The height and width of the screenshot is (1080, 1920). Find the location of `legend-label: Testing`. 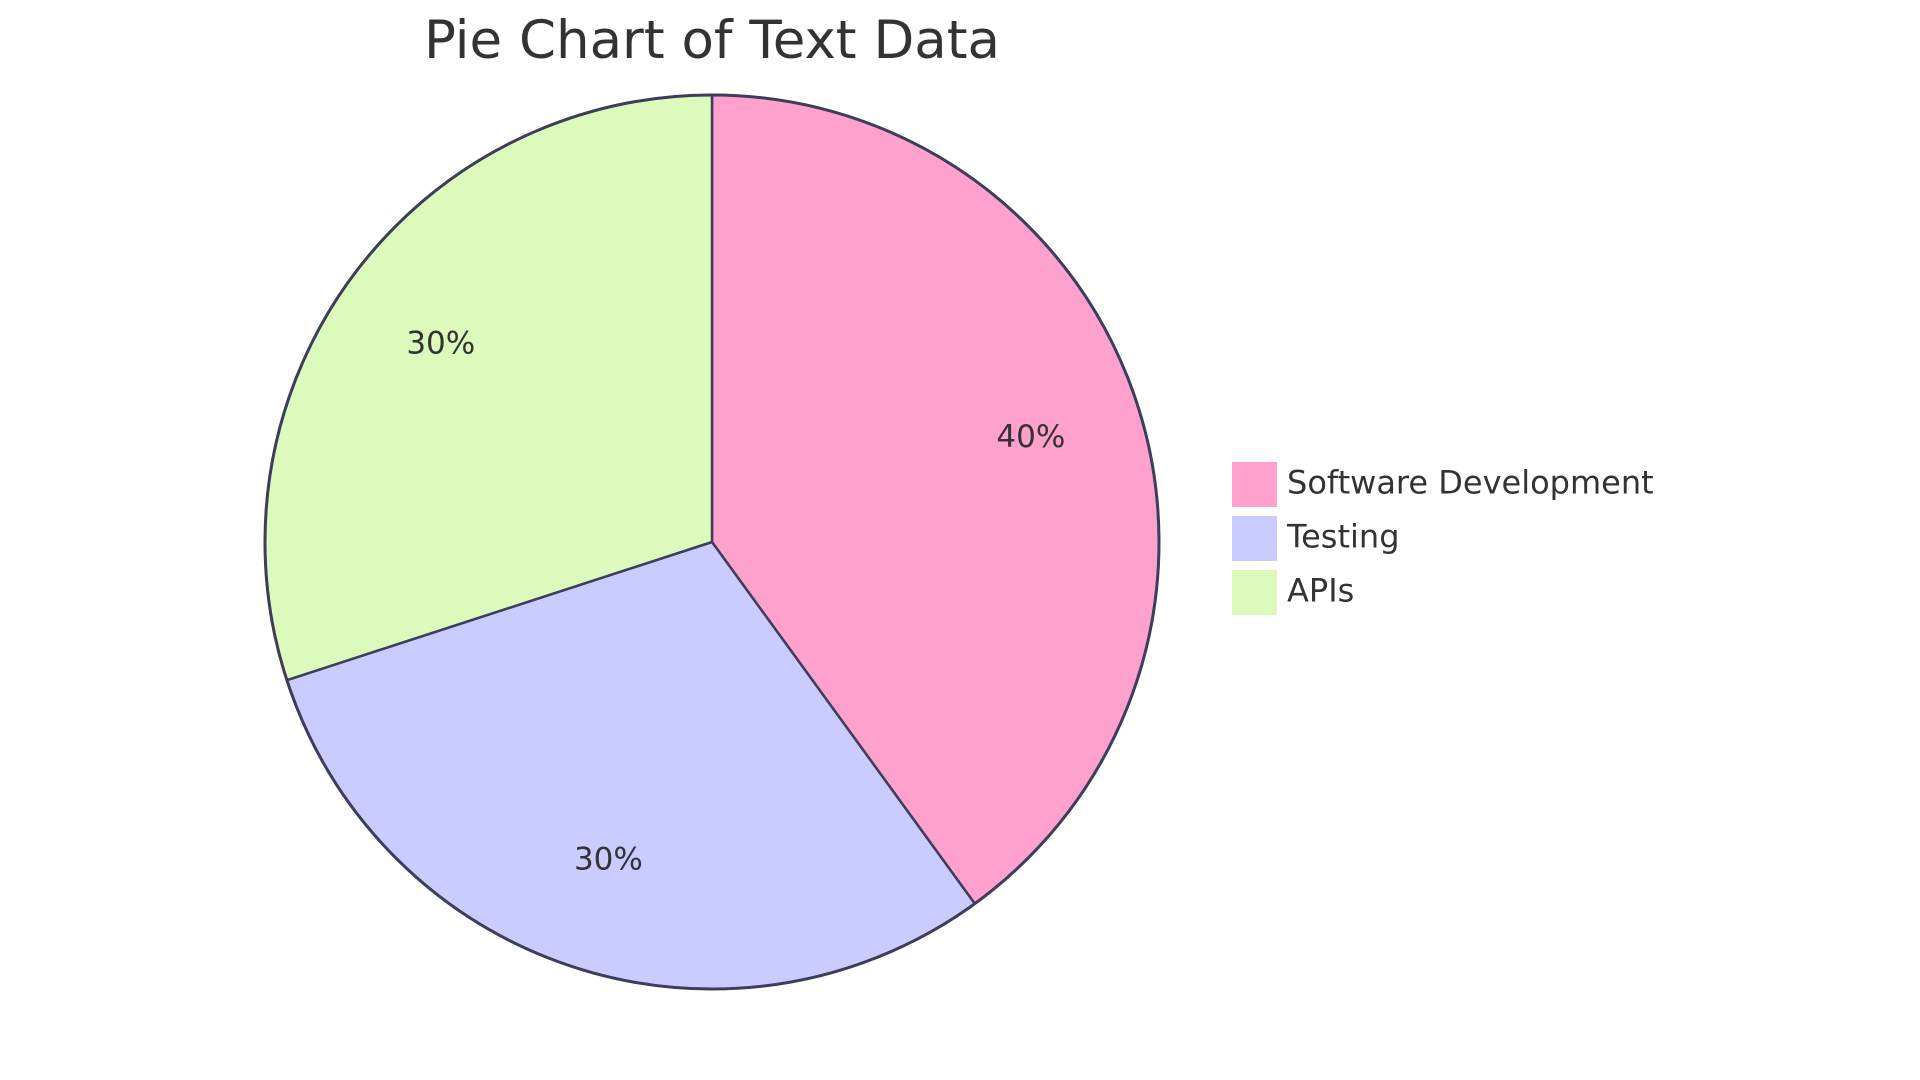

legend-label: Testing is located at coordinates (1343, 537).